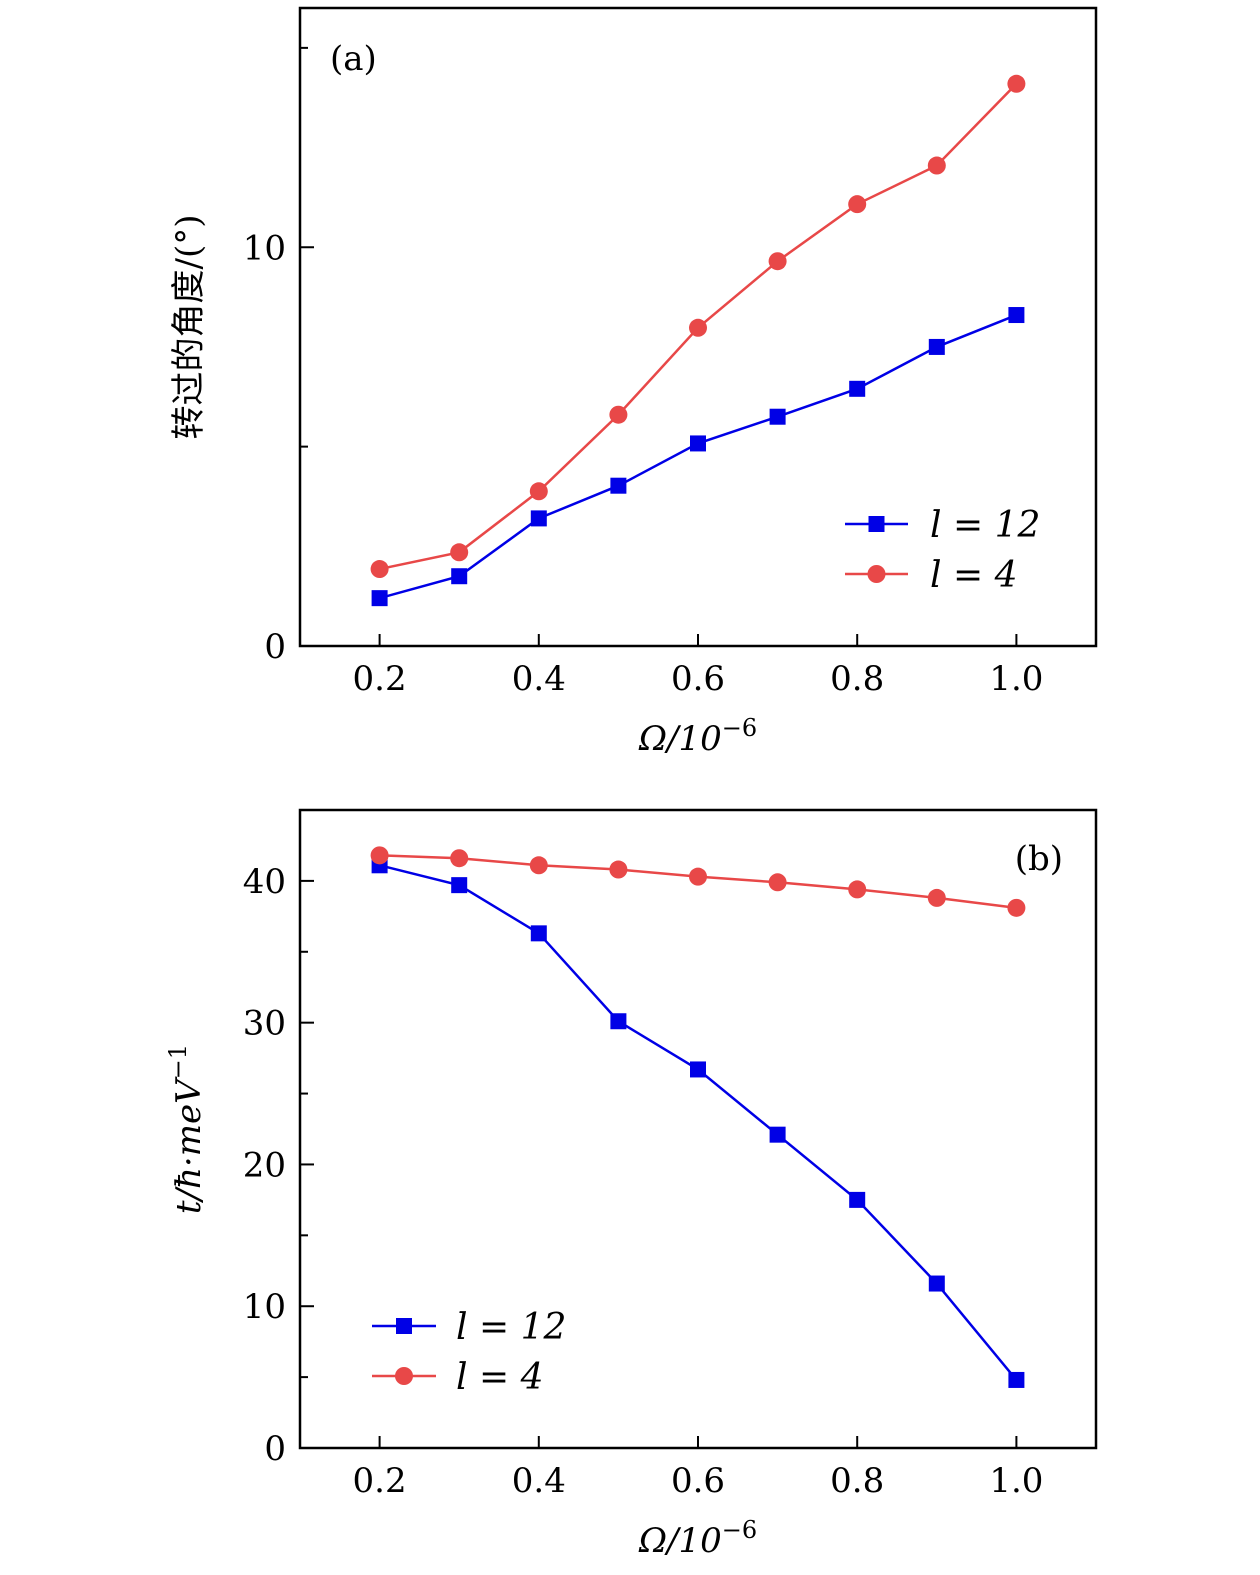  What do you see at coordinates (353, 59) in the screenshot?
I see `panel-label: (a)` at bounding box center [353, 59].